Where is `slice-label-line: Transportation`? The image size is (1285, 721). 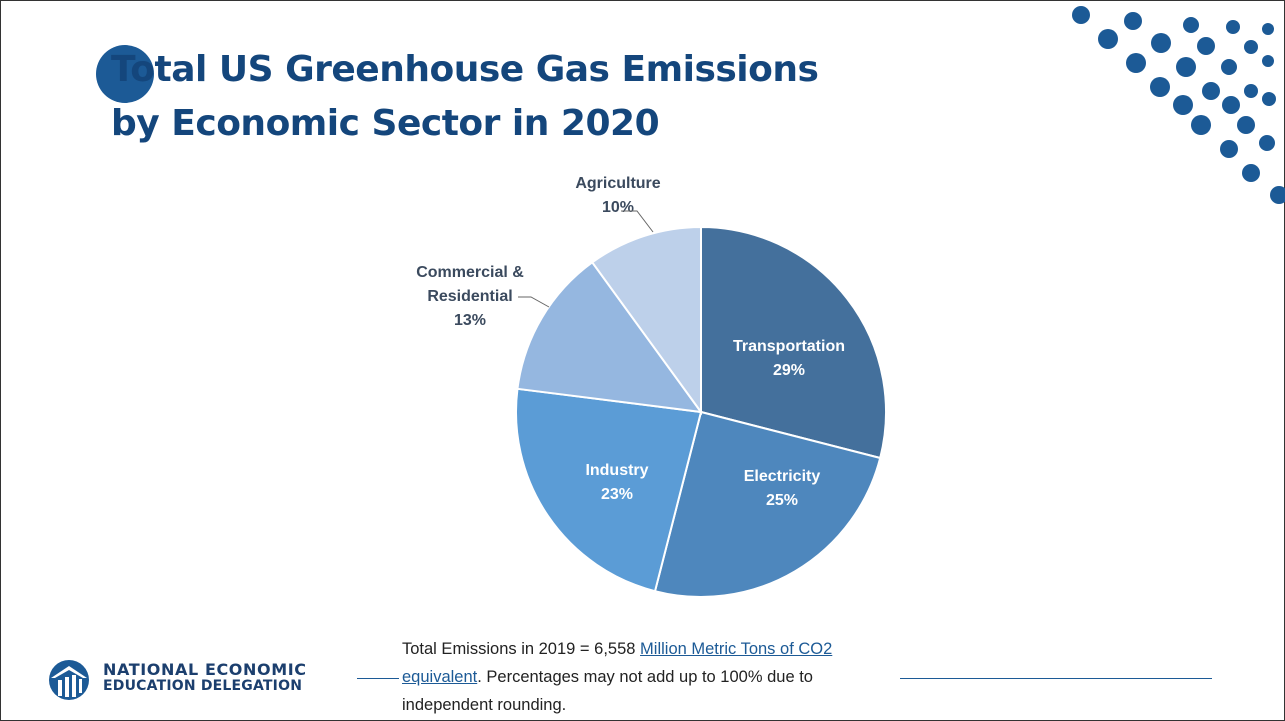 slice-label-line: Transportation is located at coordinates (789, 346).